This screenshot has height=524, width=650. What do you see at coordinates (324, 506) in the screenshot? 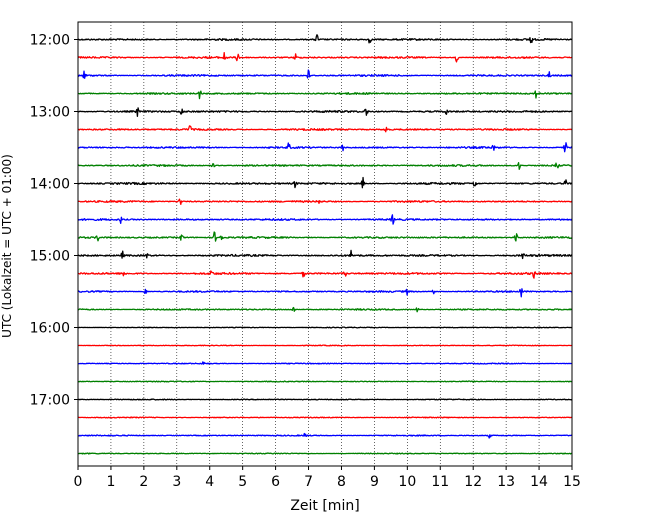
I see `x-axis-label: Zeit [min]` at bounding box center [324, 506].